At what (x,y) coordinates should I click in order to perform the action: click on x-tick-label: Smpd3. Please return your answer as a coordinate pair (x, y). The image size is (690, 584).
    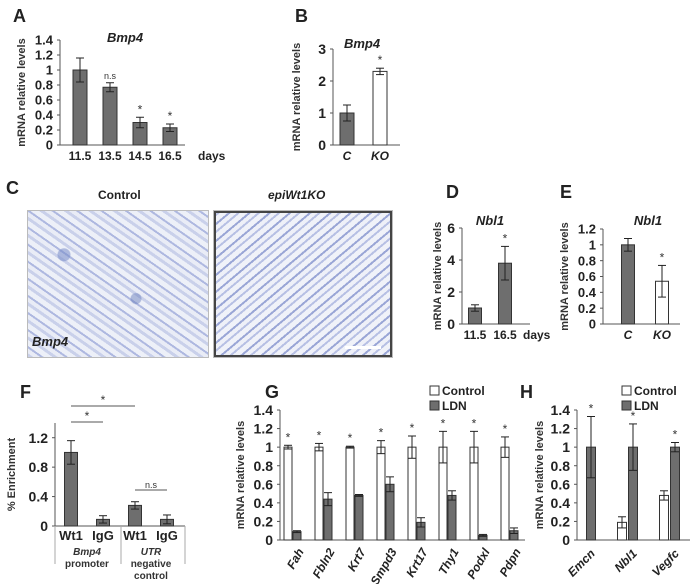
    Looking at the image, I should click on (384, 565).